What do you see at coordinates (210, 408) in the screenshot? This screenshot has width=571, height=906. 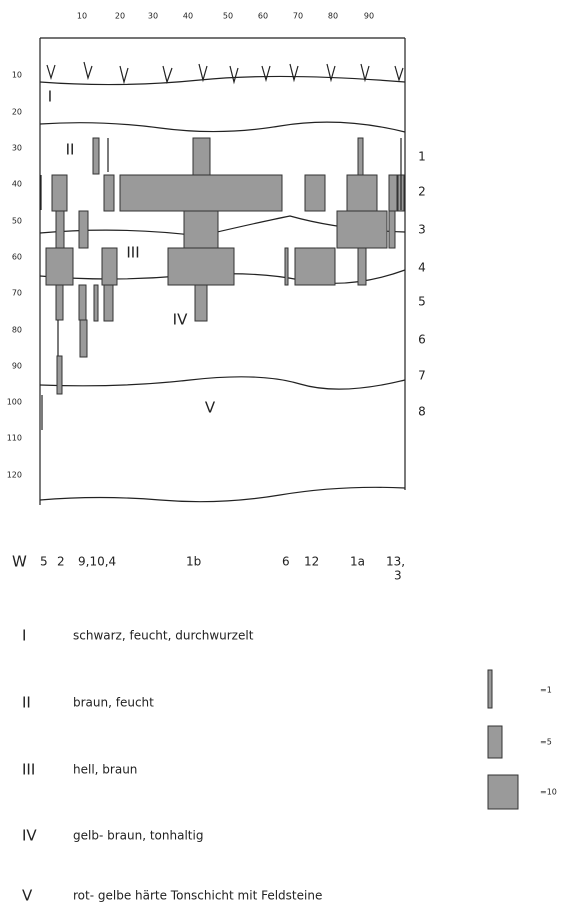 I see `layer-label: V` at bounding box center [210, 408].